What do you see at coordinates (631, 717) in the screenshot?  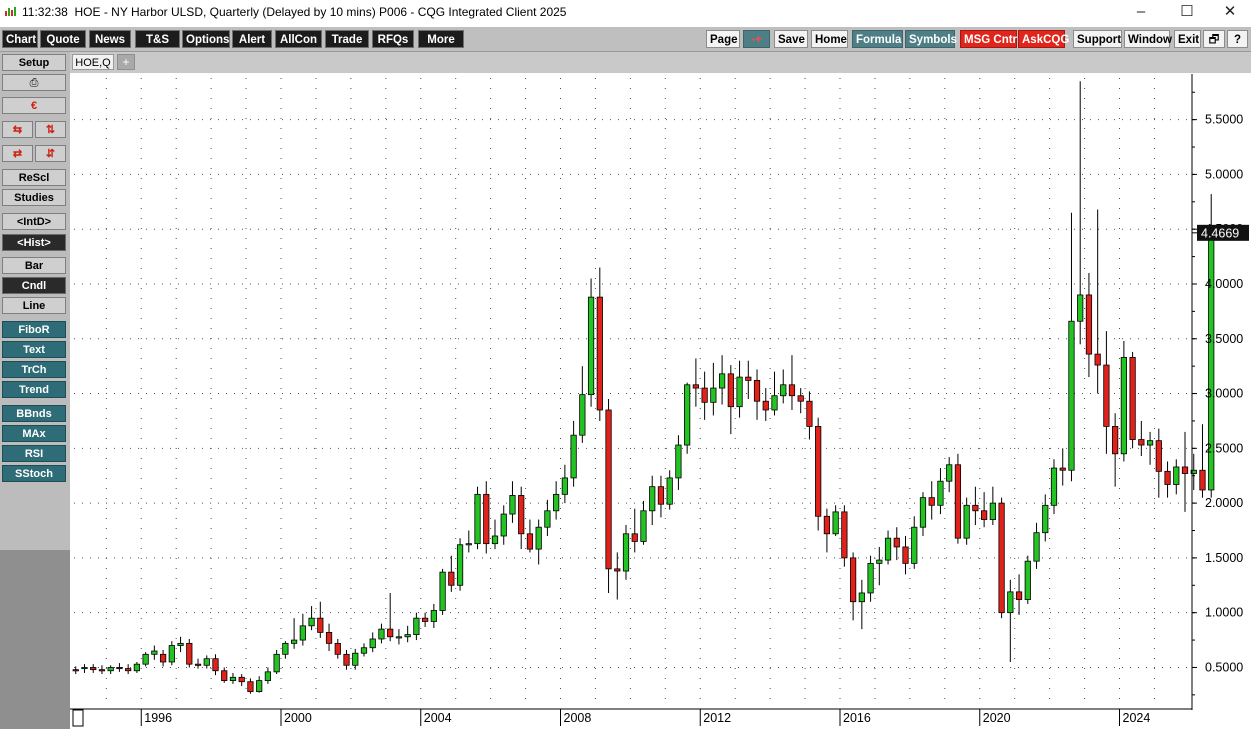 I see `time-axis: 1996 2000 2004 2008 2012 2016 2020 2024` at bounding box center [631, 717].